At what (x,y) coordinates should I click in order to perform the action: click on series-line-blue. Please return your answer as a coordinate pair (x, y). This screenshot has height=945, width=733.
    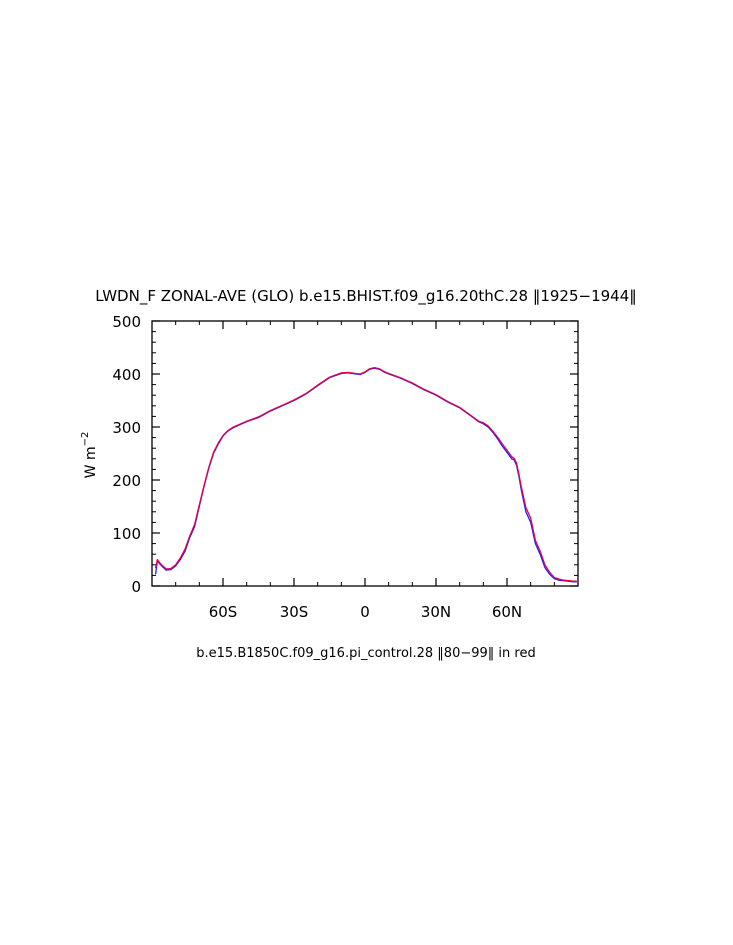
    Looking at the image, I should click on (365, 475).